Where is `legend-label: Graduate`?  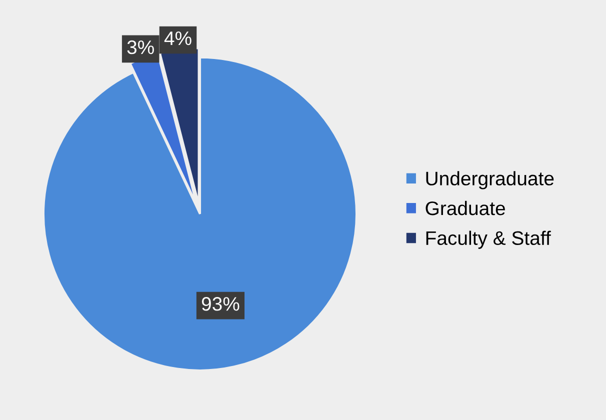
legend-label: Graduate is located at coordinates (465, 208).